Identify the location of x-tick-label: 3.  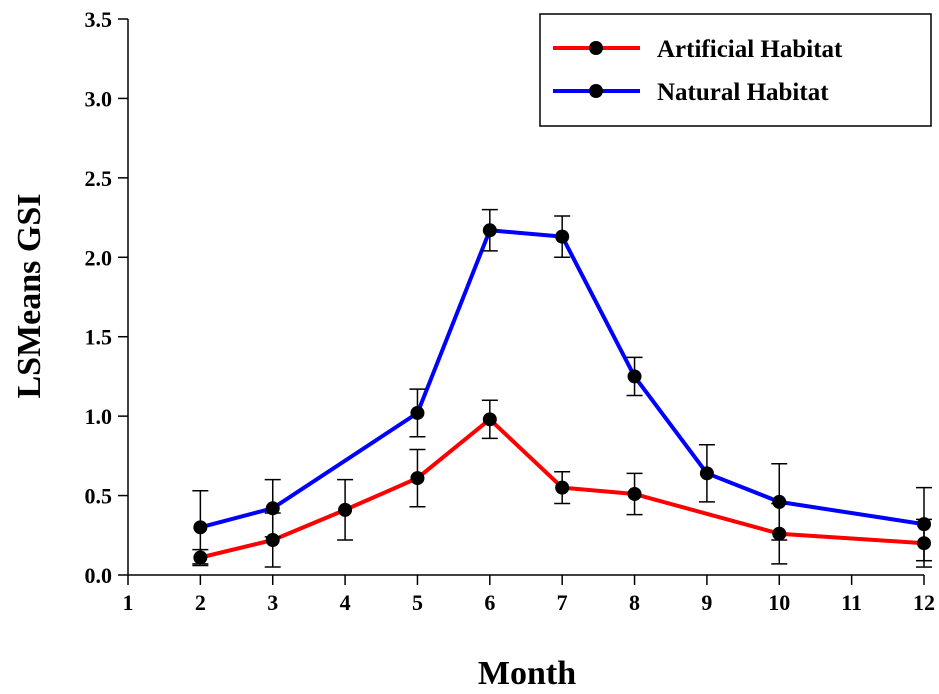
(272, 602).